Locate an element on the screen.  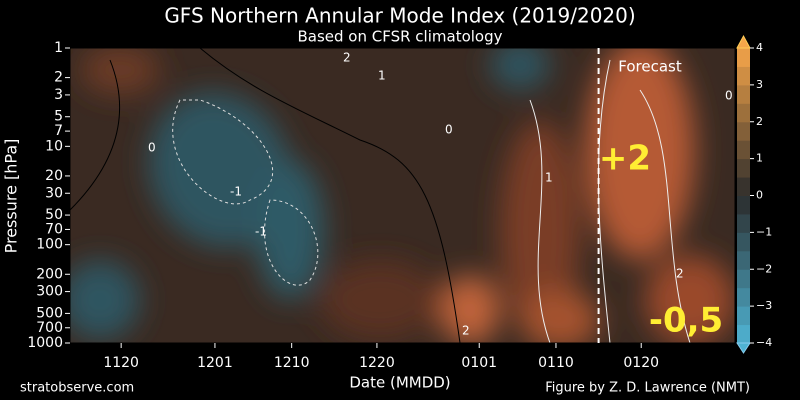
colorbar-tick-label: −4 is located at coordinates (764, 342).